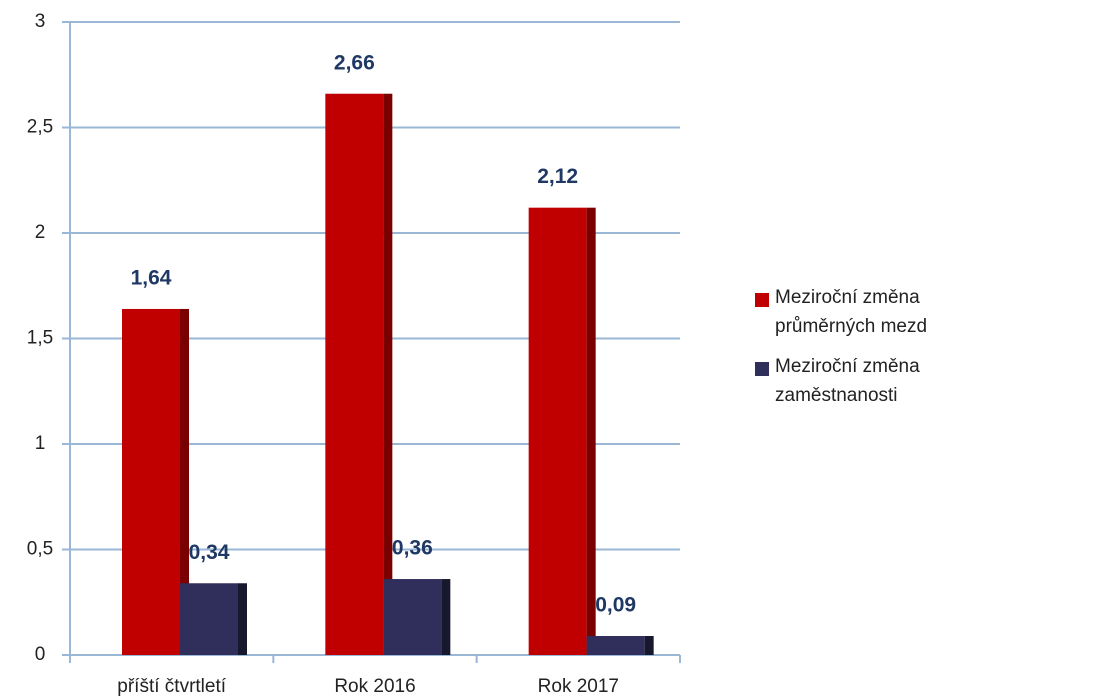 The width and height of the screenshot is (1101, 700). Describe the element at coordinates (151, 278) in the screenshot. I see `data-label: 1,64` at that location.